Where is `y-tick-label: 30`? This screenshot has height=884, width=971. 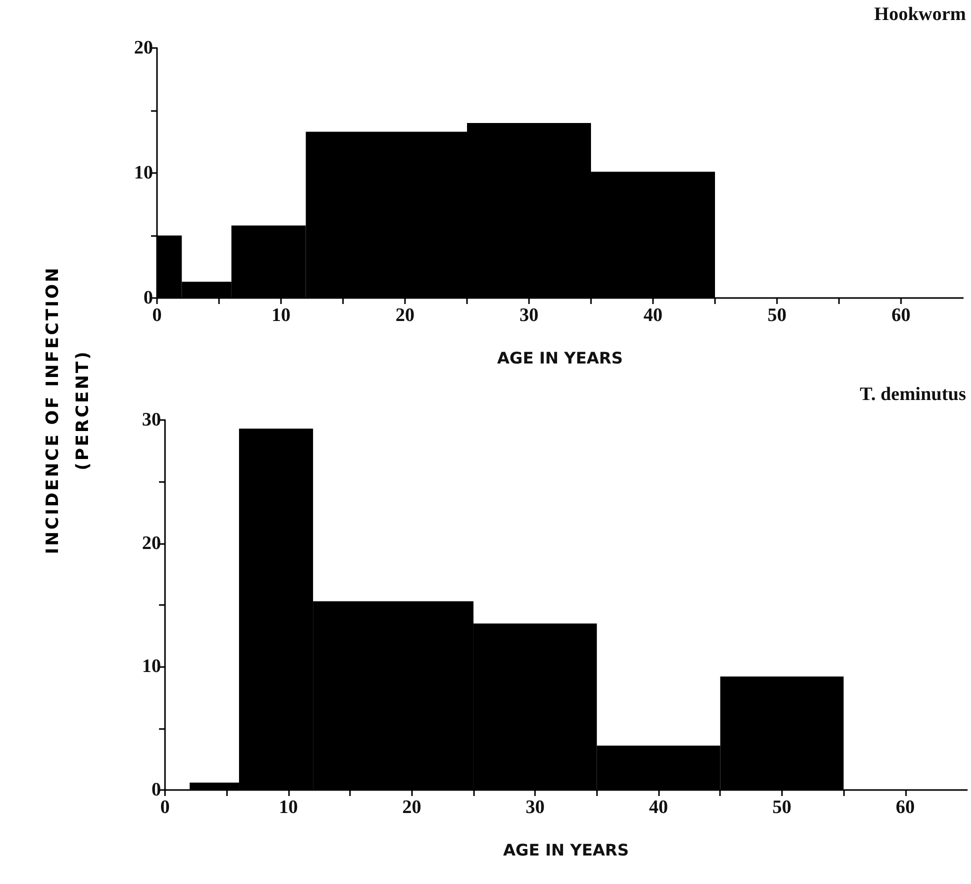
y-tick-label: 30 is located at coordinates (151, 420).